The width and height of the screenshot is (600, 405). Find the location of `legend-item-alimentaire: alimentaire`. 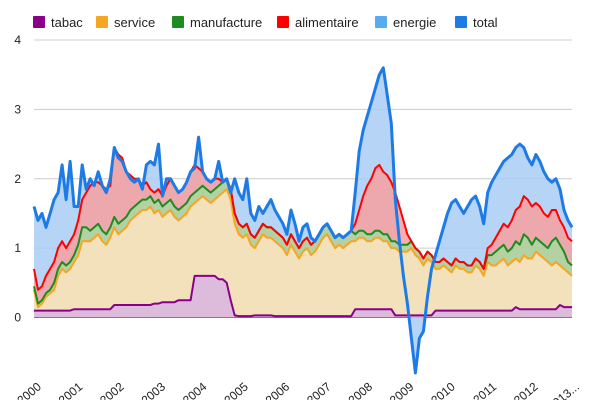

legend-item-alimentaire: alimentaire is located at coordinates (318, 22).